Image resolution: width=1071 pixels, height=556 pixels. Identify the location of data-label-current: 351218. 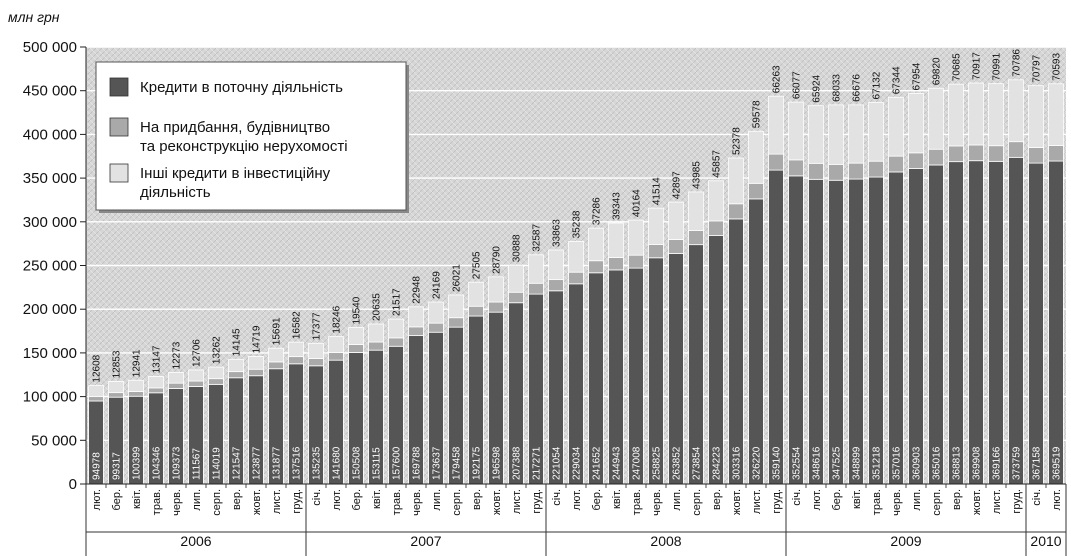
(877, 463).